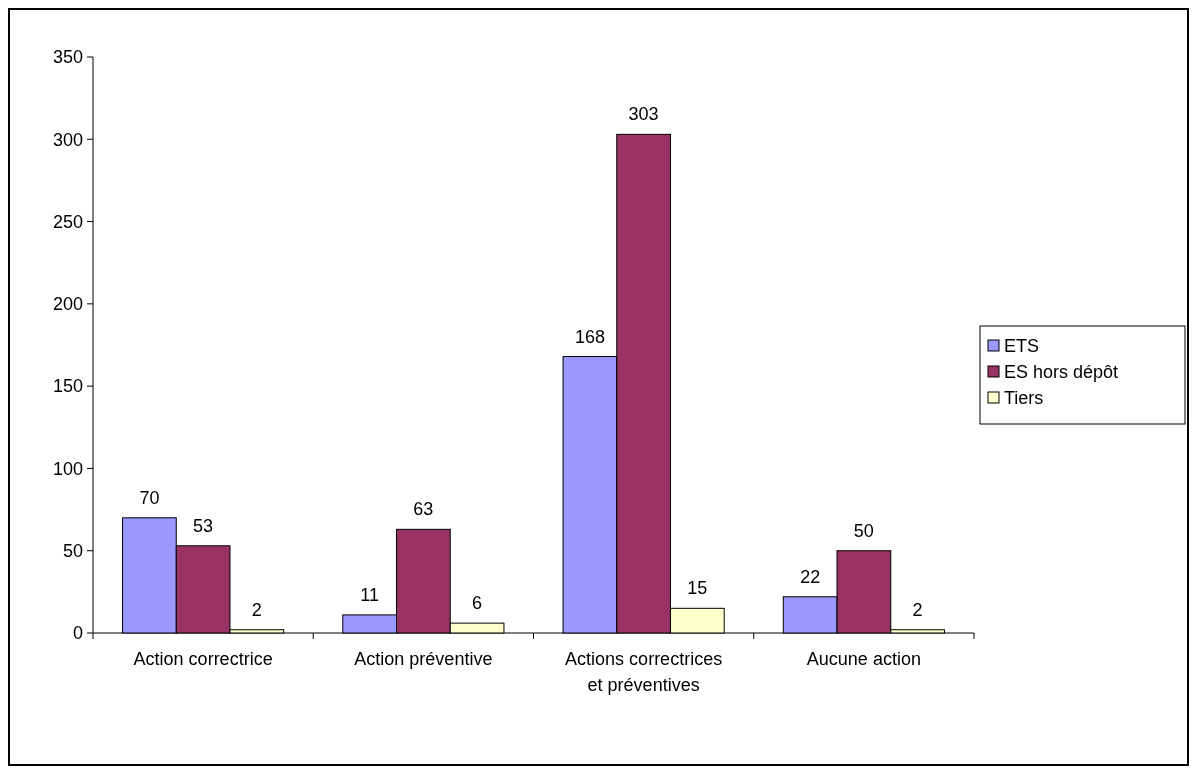 The width and height of the screenshot is (1197, 774). What do you see at coordinates (589, 336) in the screenshot?
I see `data-label: 168` at bounding box center [589, 336].